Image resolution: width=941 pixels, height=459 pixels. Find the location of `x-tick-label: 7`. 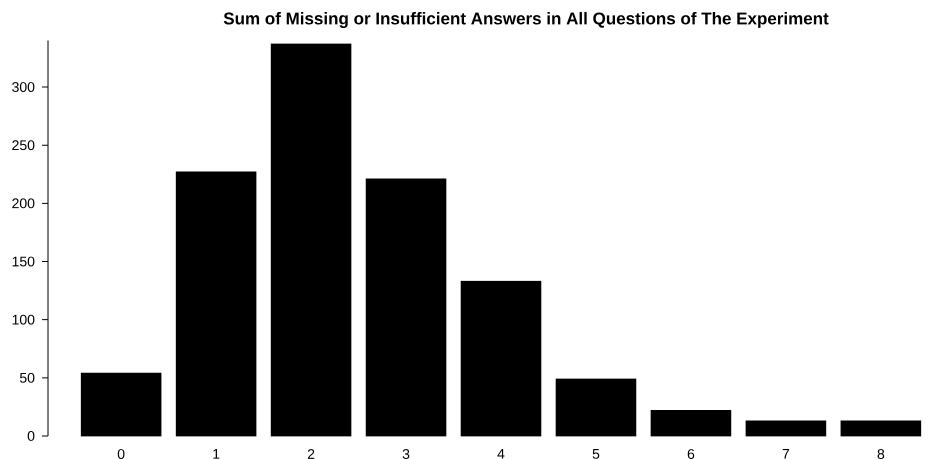

x-tick-label: 7 is located at coordinates (786, 454).